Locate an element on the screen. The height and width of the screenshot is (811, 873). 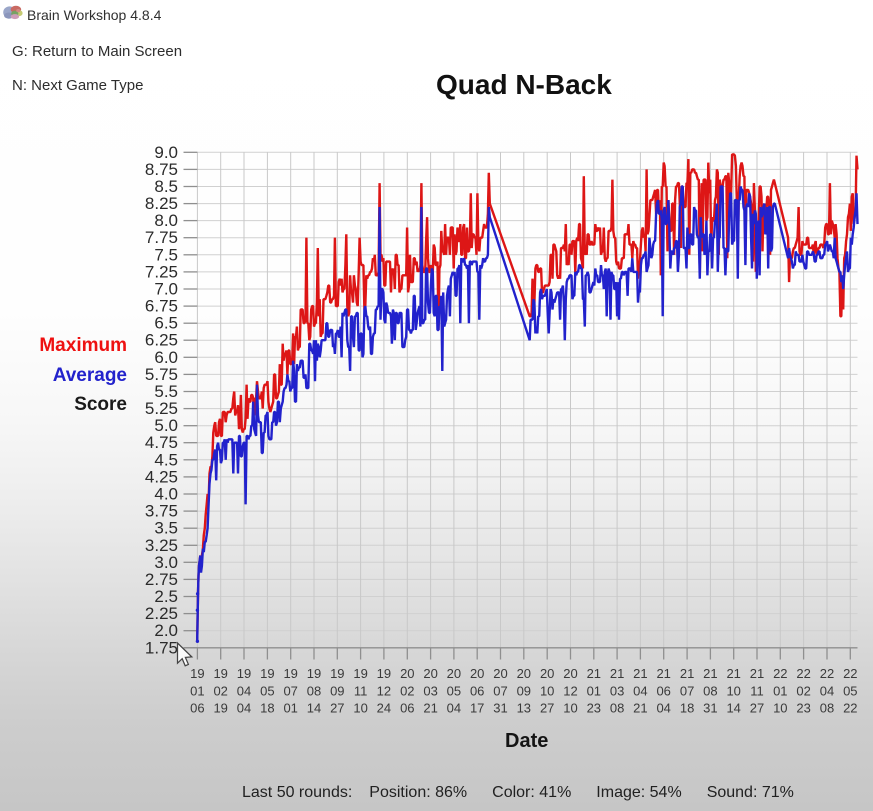
svg-text: 7.75 is located at coordinates (161, 237).